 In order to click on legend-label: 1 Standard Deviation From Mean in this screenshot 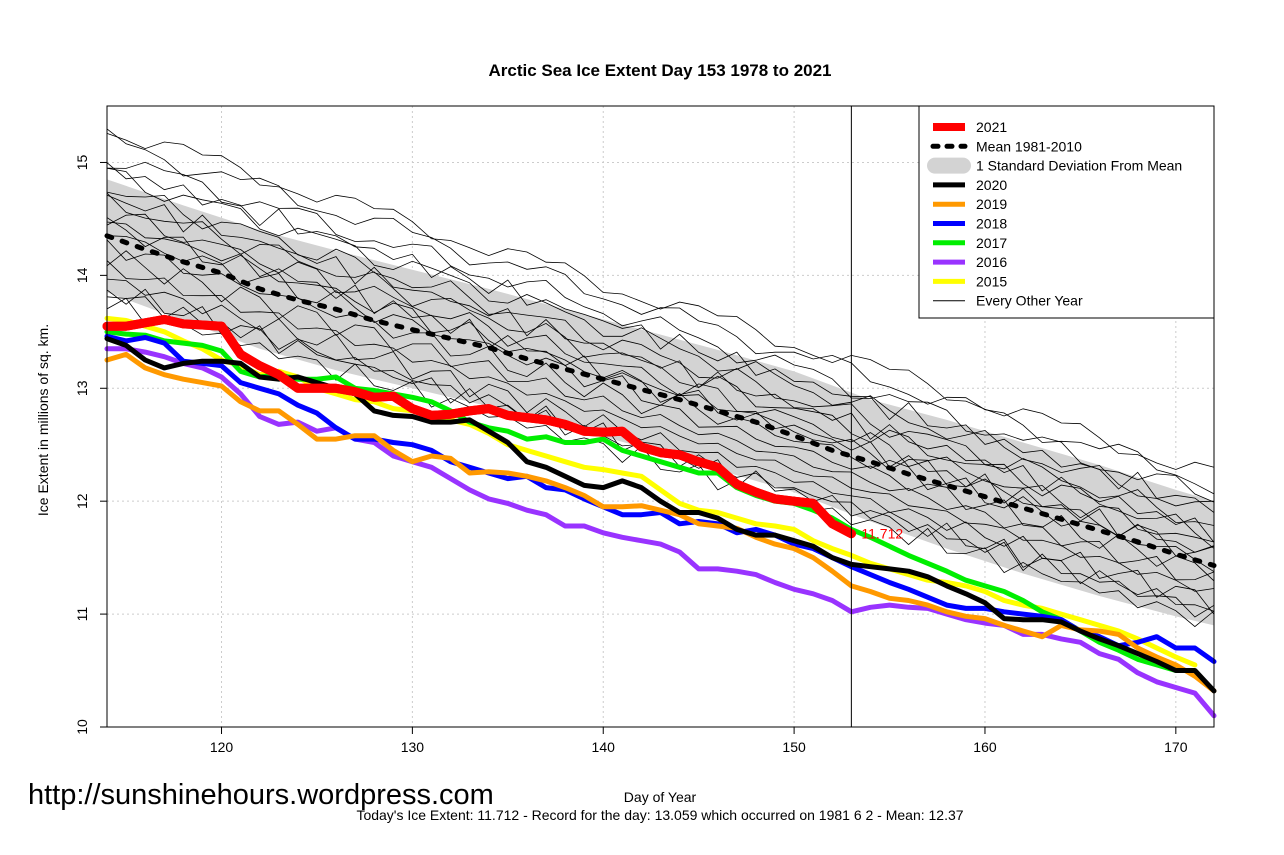, I will do `click(1079, 166)`.